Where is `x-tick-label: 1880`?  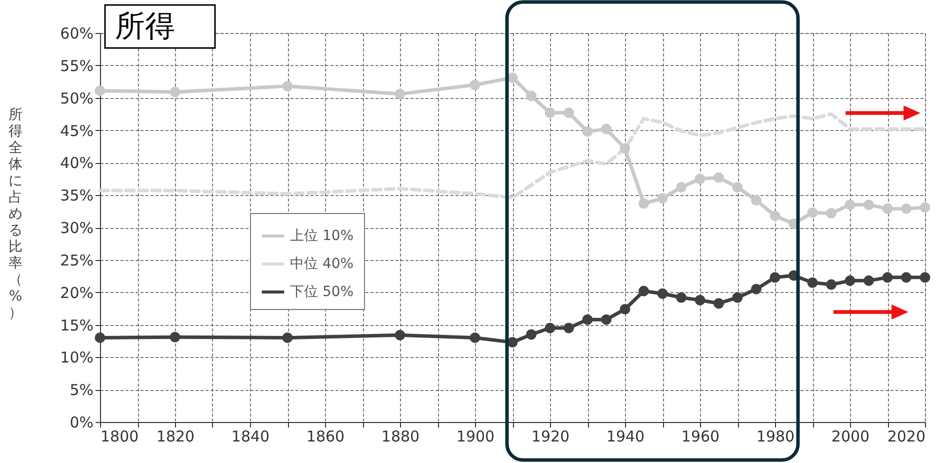 x-tick-label: 1880 is located at coordinates (400, 437).